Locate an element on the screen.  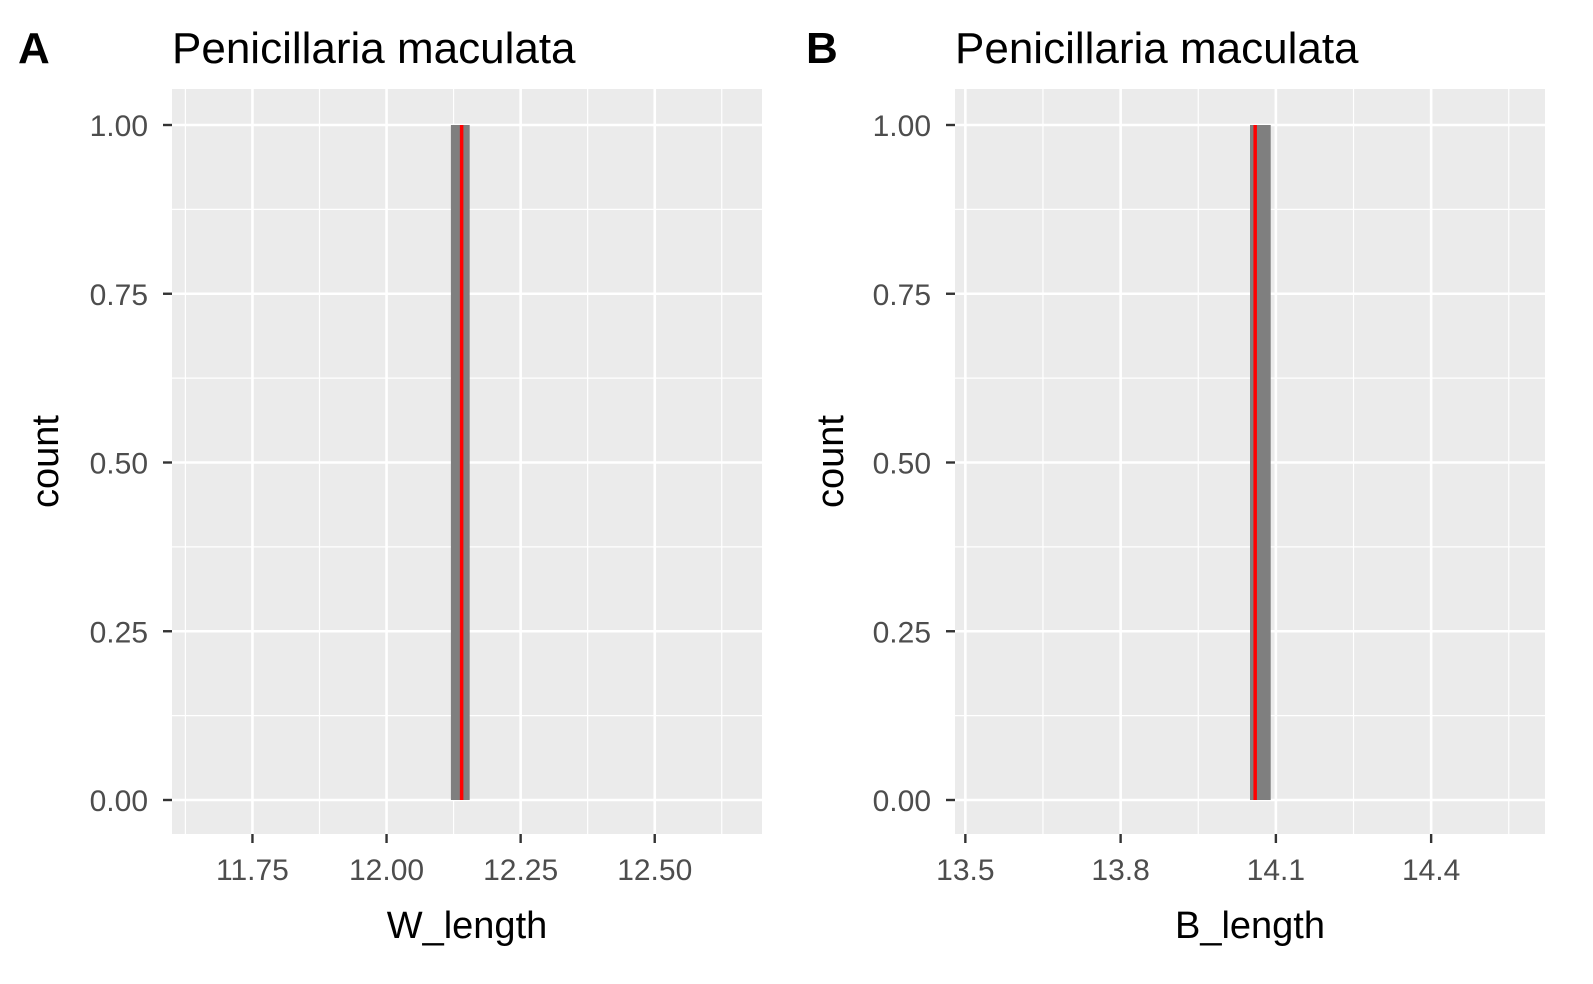
panel-tag: A is located at coordinates (34, 48).